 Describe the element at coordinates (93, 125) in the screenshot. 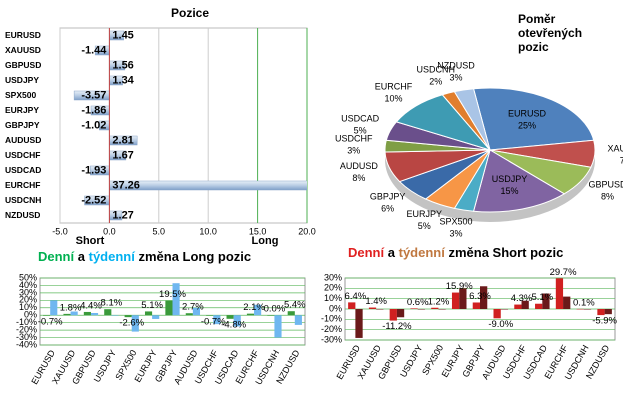

I see `value-label: -1.02` at that location.